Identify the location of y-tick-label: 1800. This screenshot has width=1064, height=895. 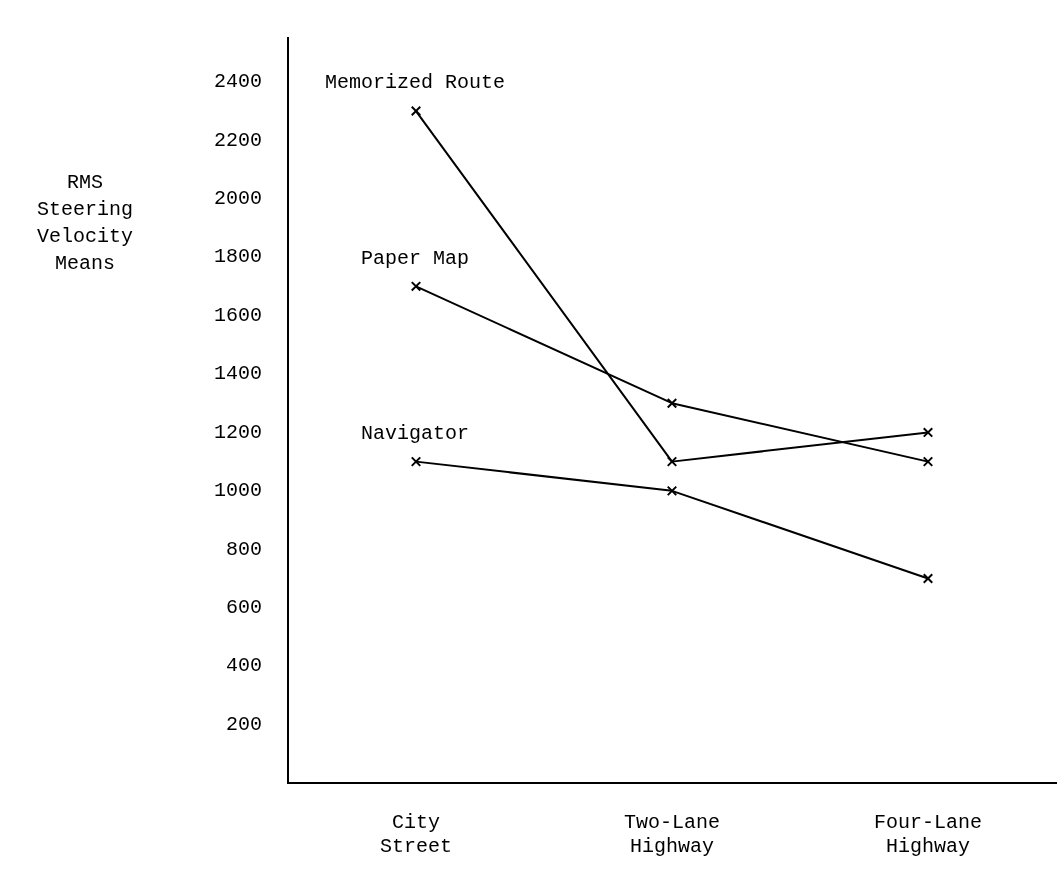
(237, 257).